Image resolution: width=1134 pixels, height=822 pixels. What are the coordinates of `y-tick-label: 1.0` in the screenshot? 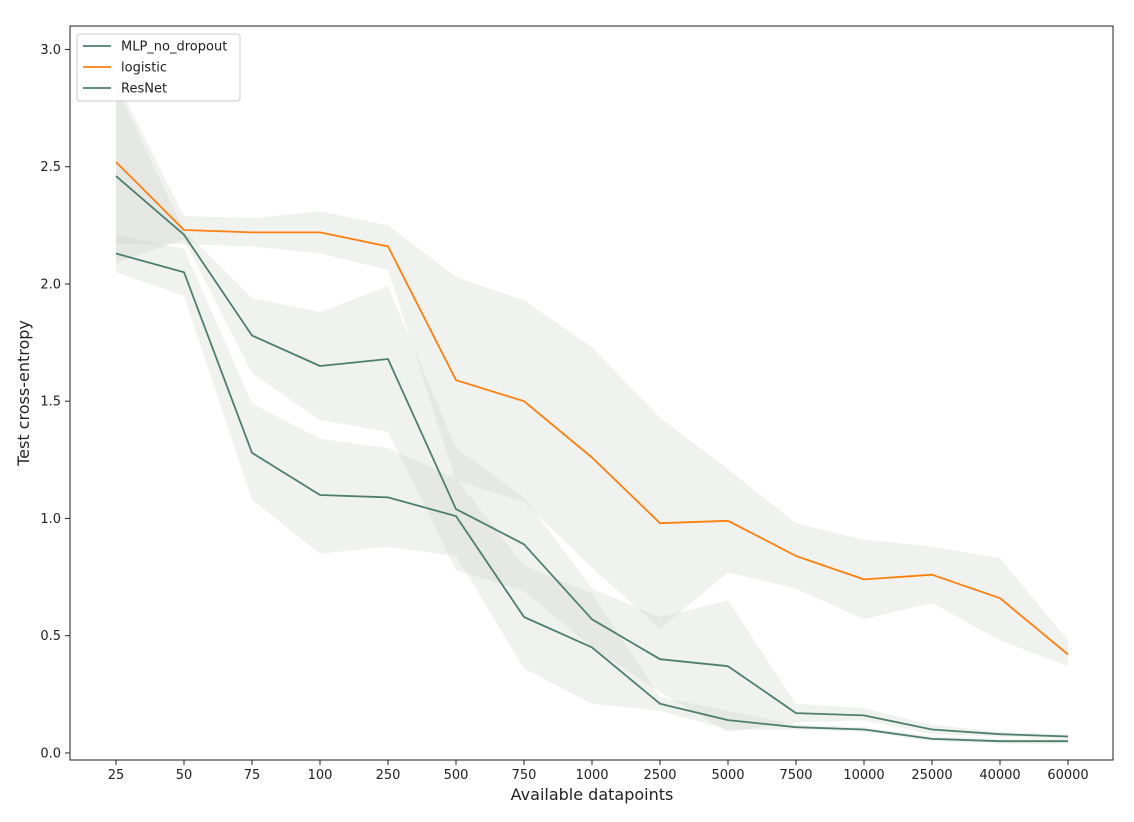 It's located at (50, 519).